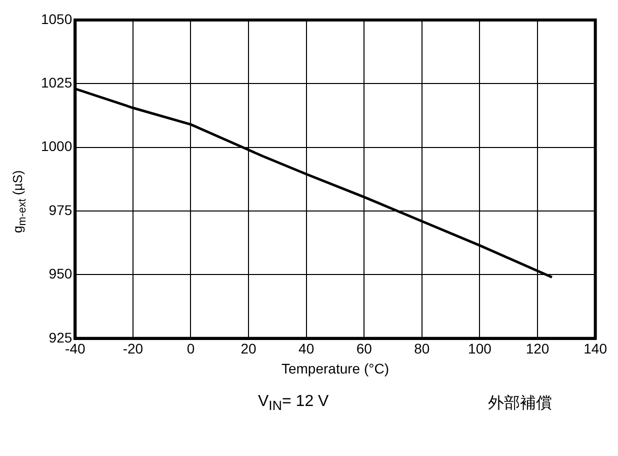  What do you see at coordinates (248, 348) in the screenshot?
I see `x-tick-label: 20` at bounding box center [248, 348].